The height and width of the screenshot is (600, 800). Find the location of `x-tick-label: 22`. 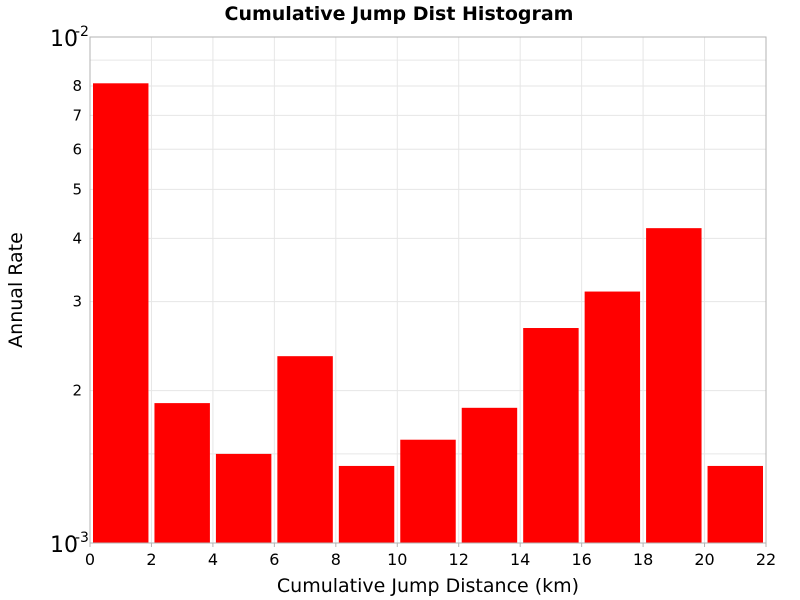

x-tick-label: 22 is located at coordinates (766, 559).